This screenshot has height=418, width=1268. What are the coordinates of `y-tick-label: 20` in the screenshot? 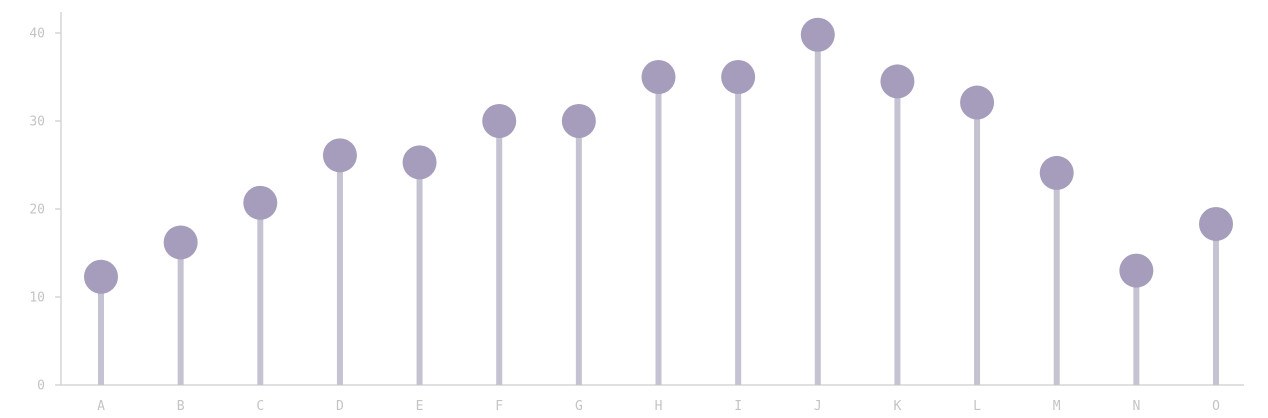 It's located at (37, 210).